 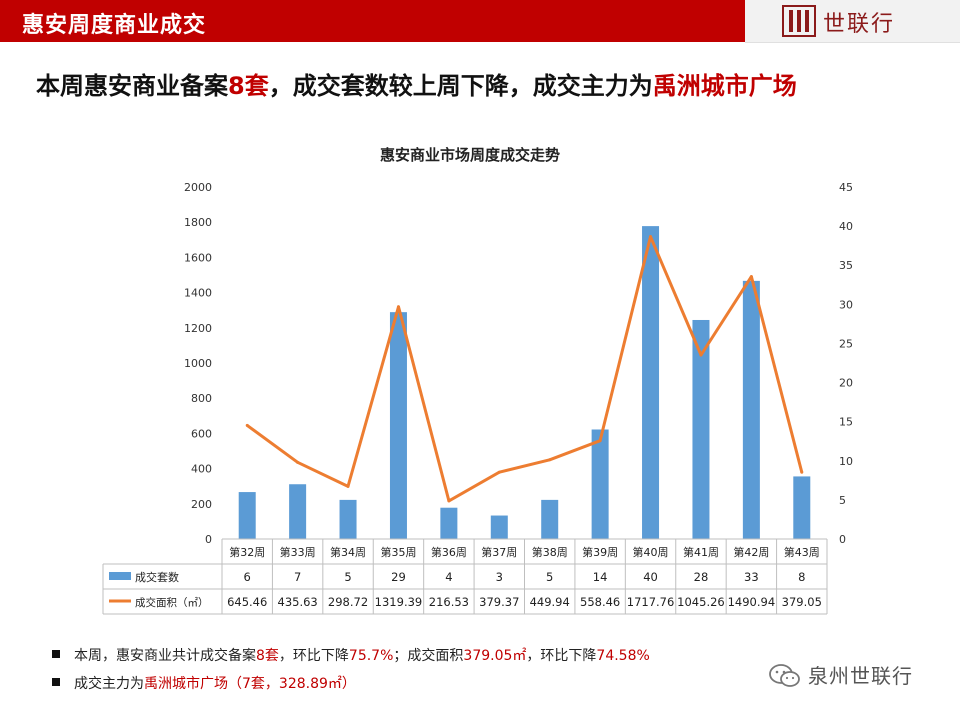 What do you see at coordinates (802, 552) in the screenshot?
I see `category-label: 第43周` at bounding box center [802, 552].